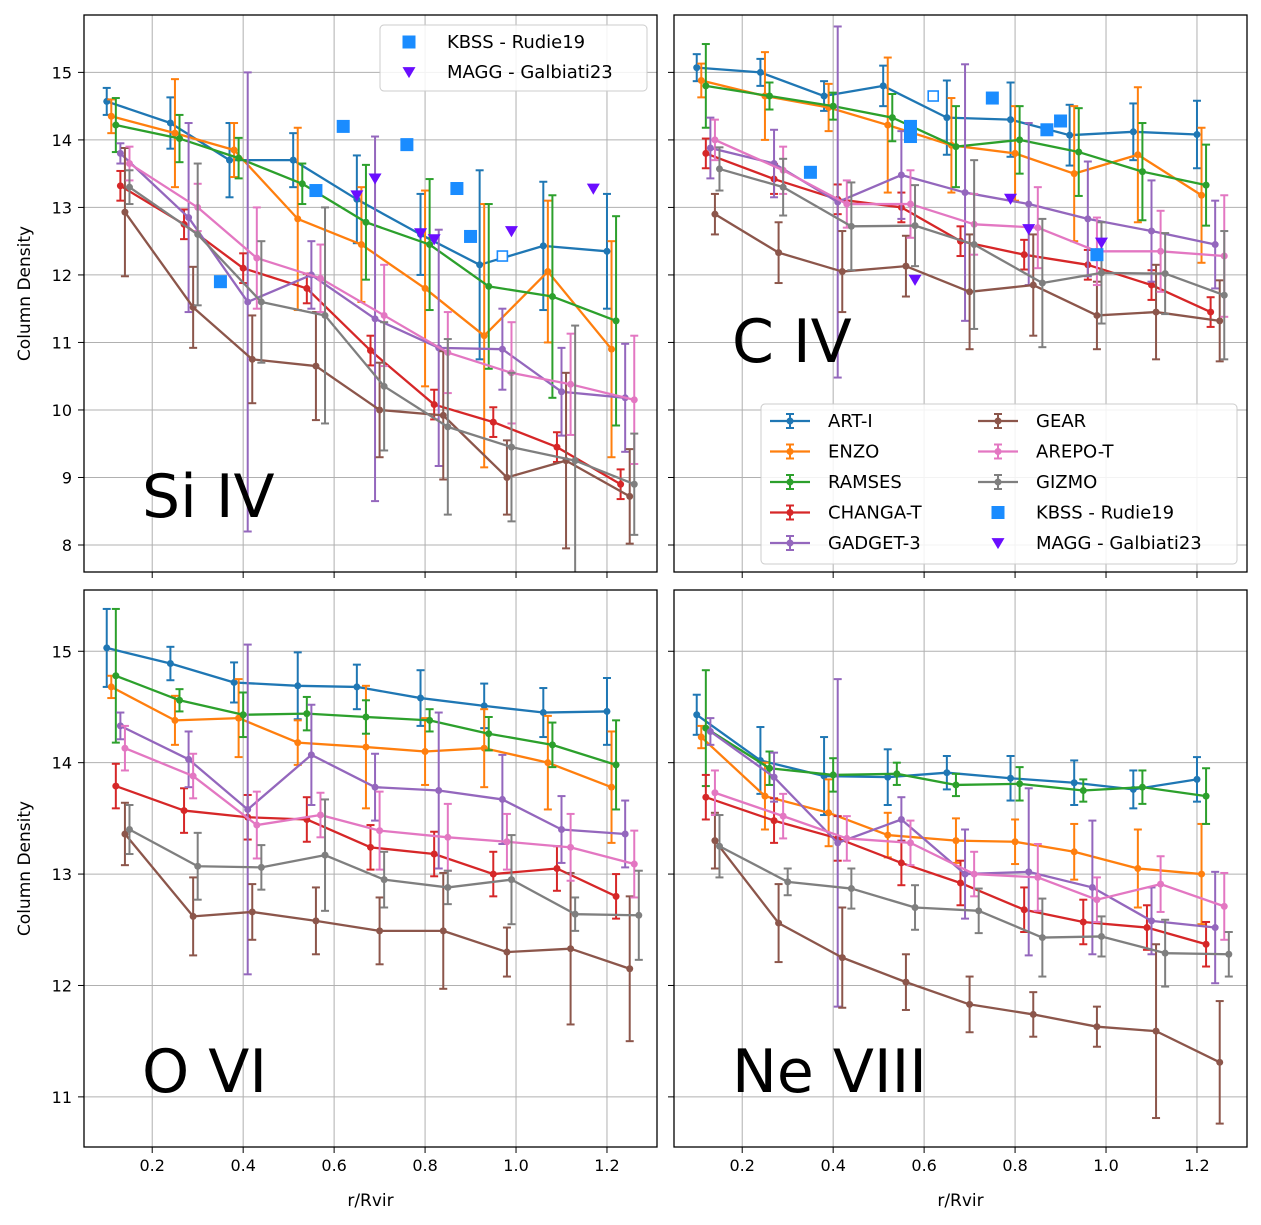 The image size is (1261, 1225). What do you see at coordinates (511, 232) in the screenshot?
I see `obs-triangle-point` at bounding box center [511, 232].